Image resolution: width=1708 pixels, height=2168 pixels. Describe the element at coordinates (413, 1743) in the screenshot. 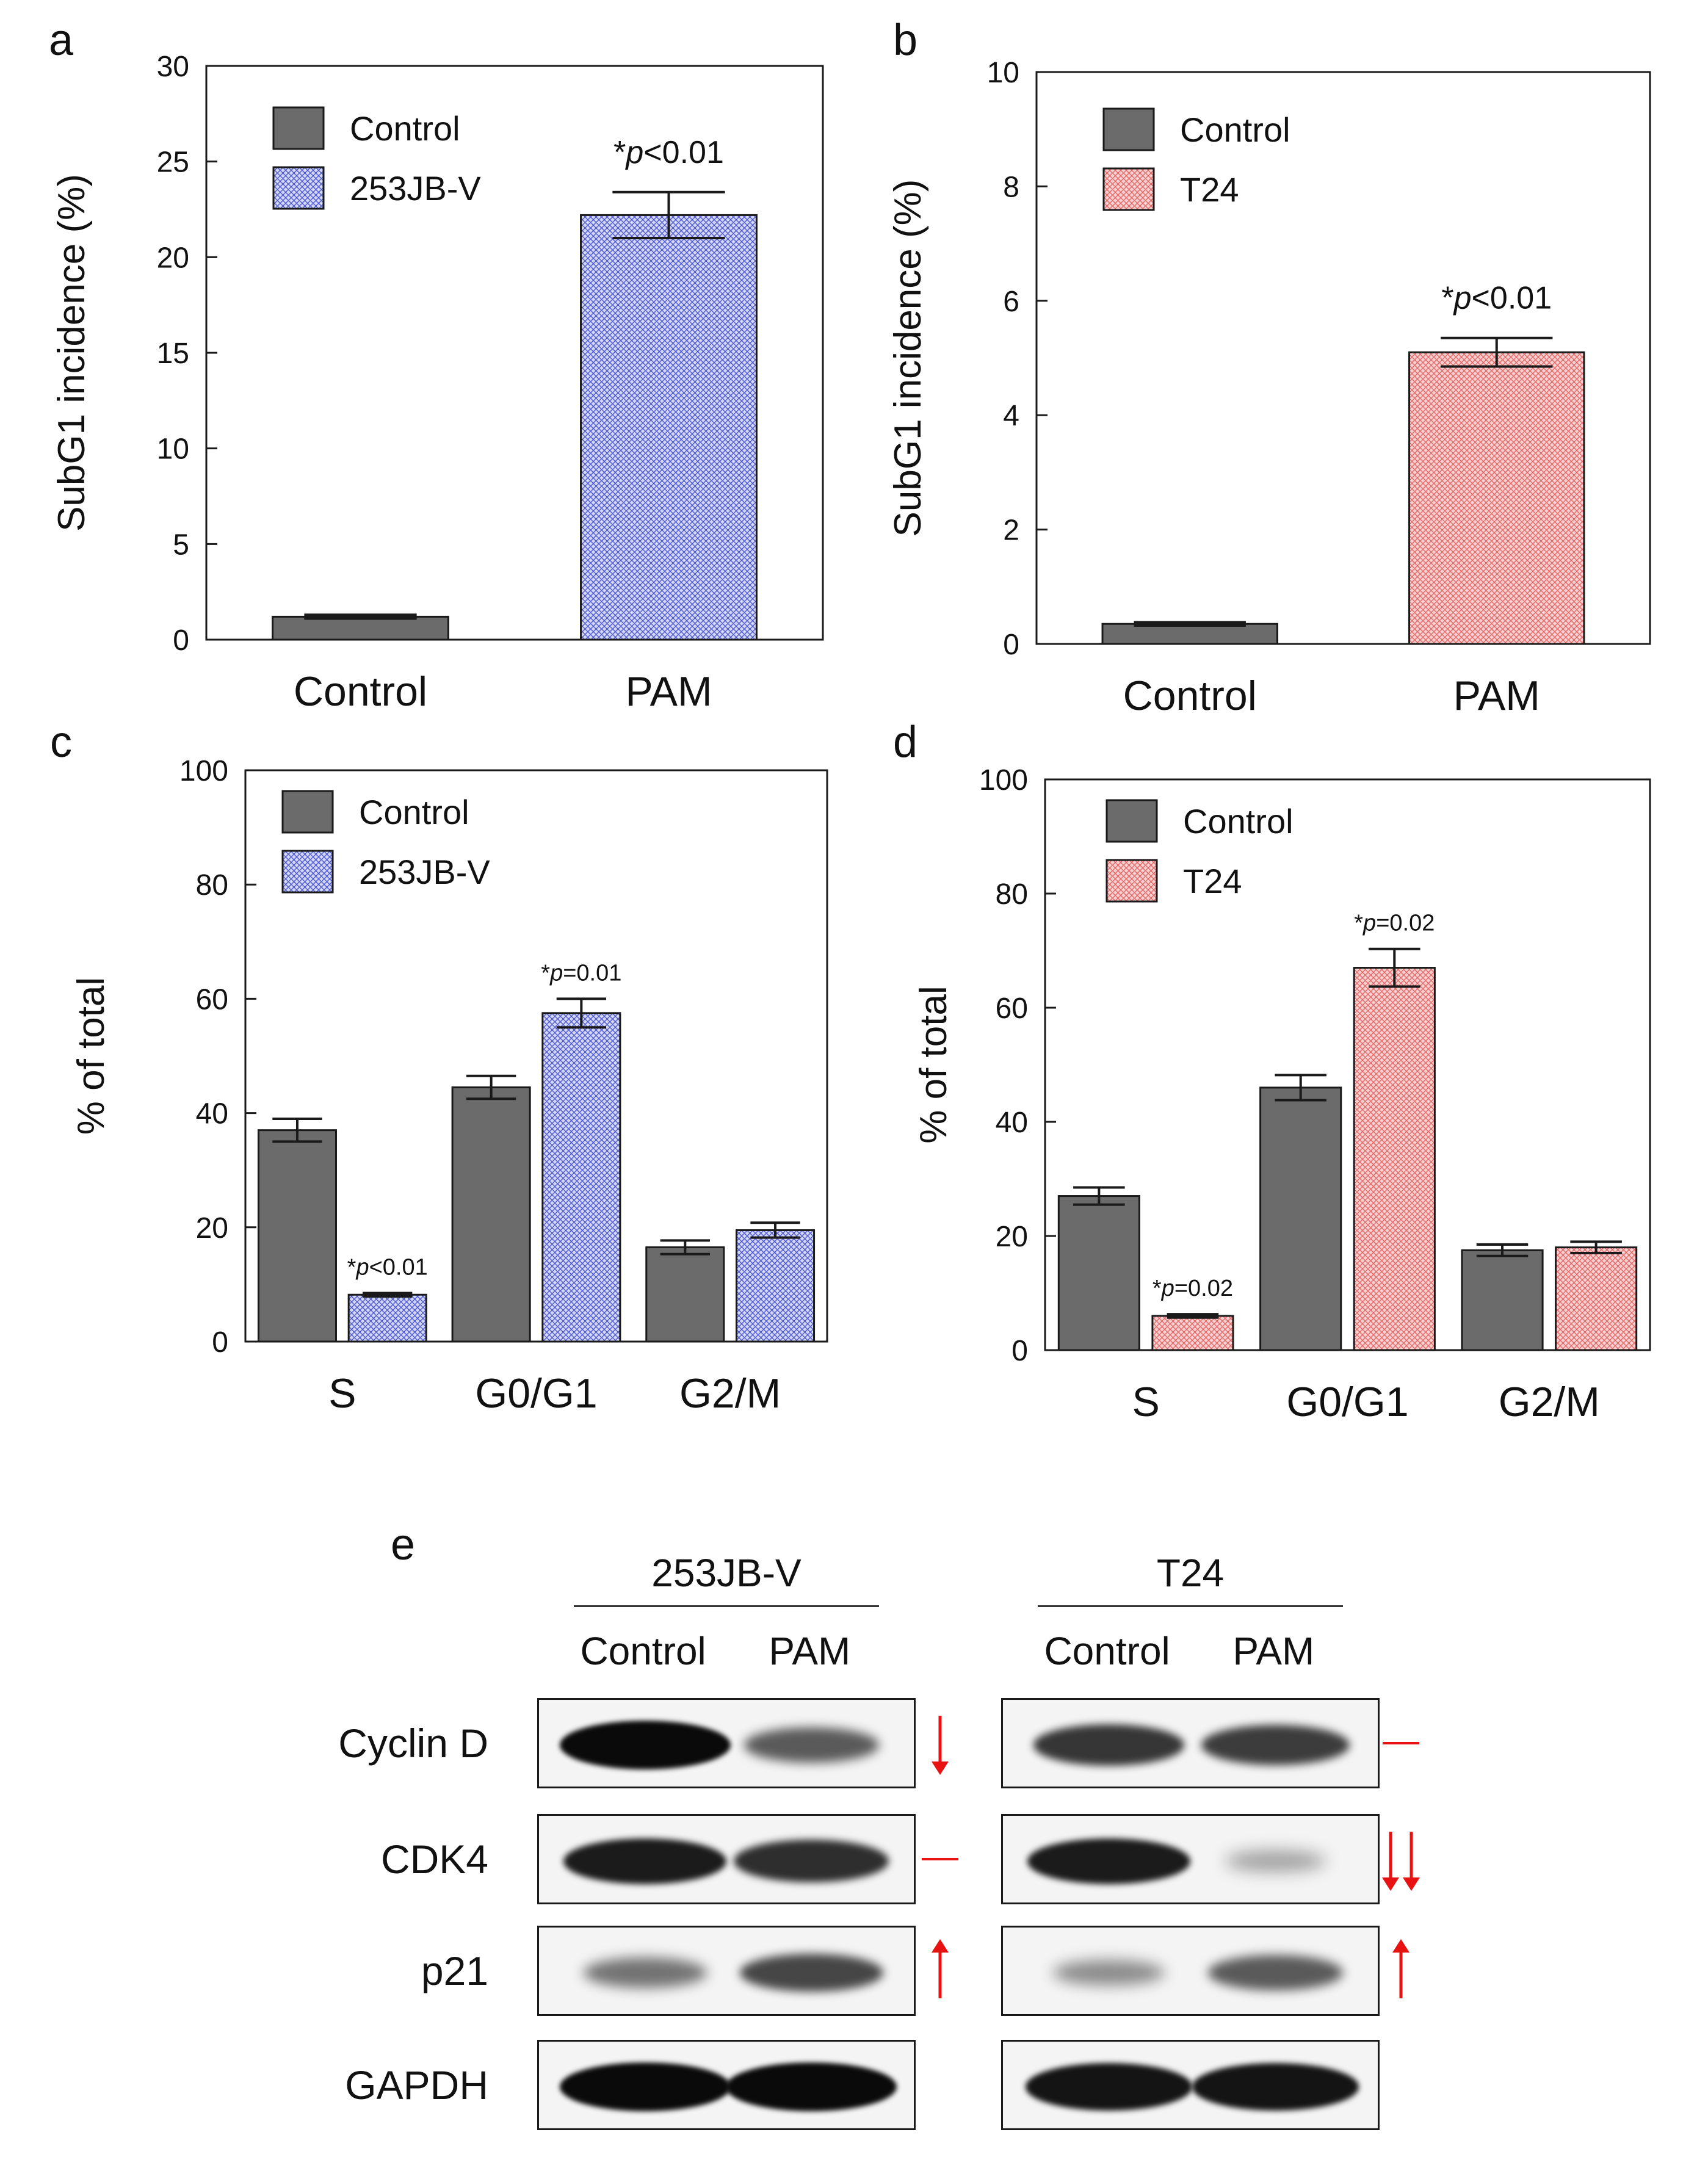

I see `blot-row-label: Cyclin D` at that location.